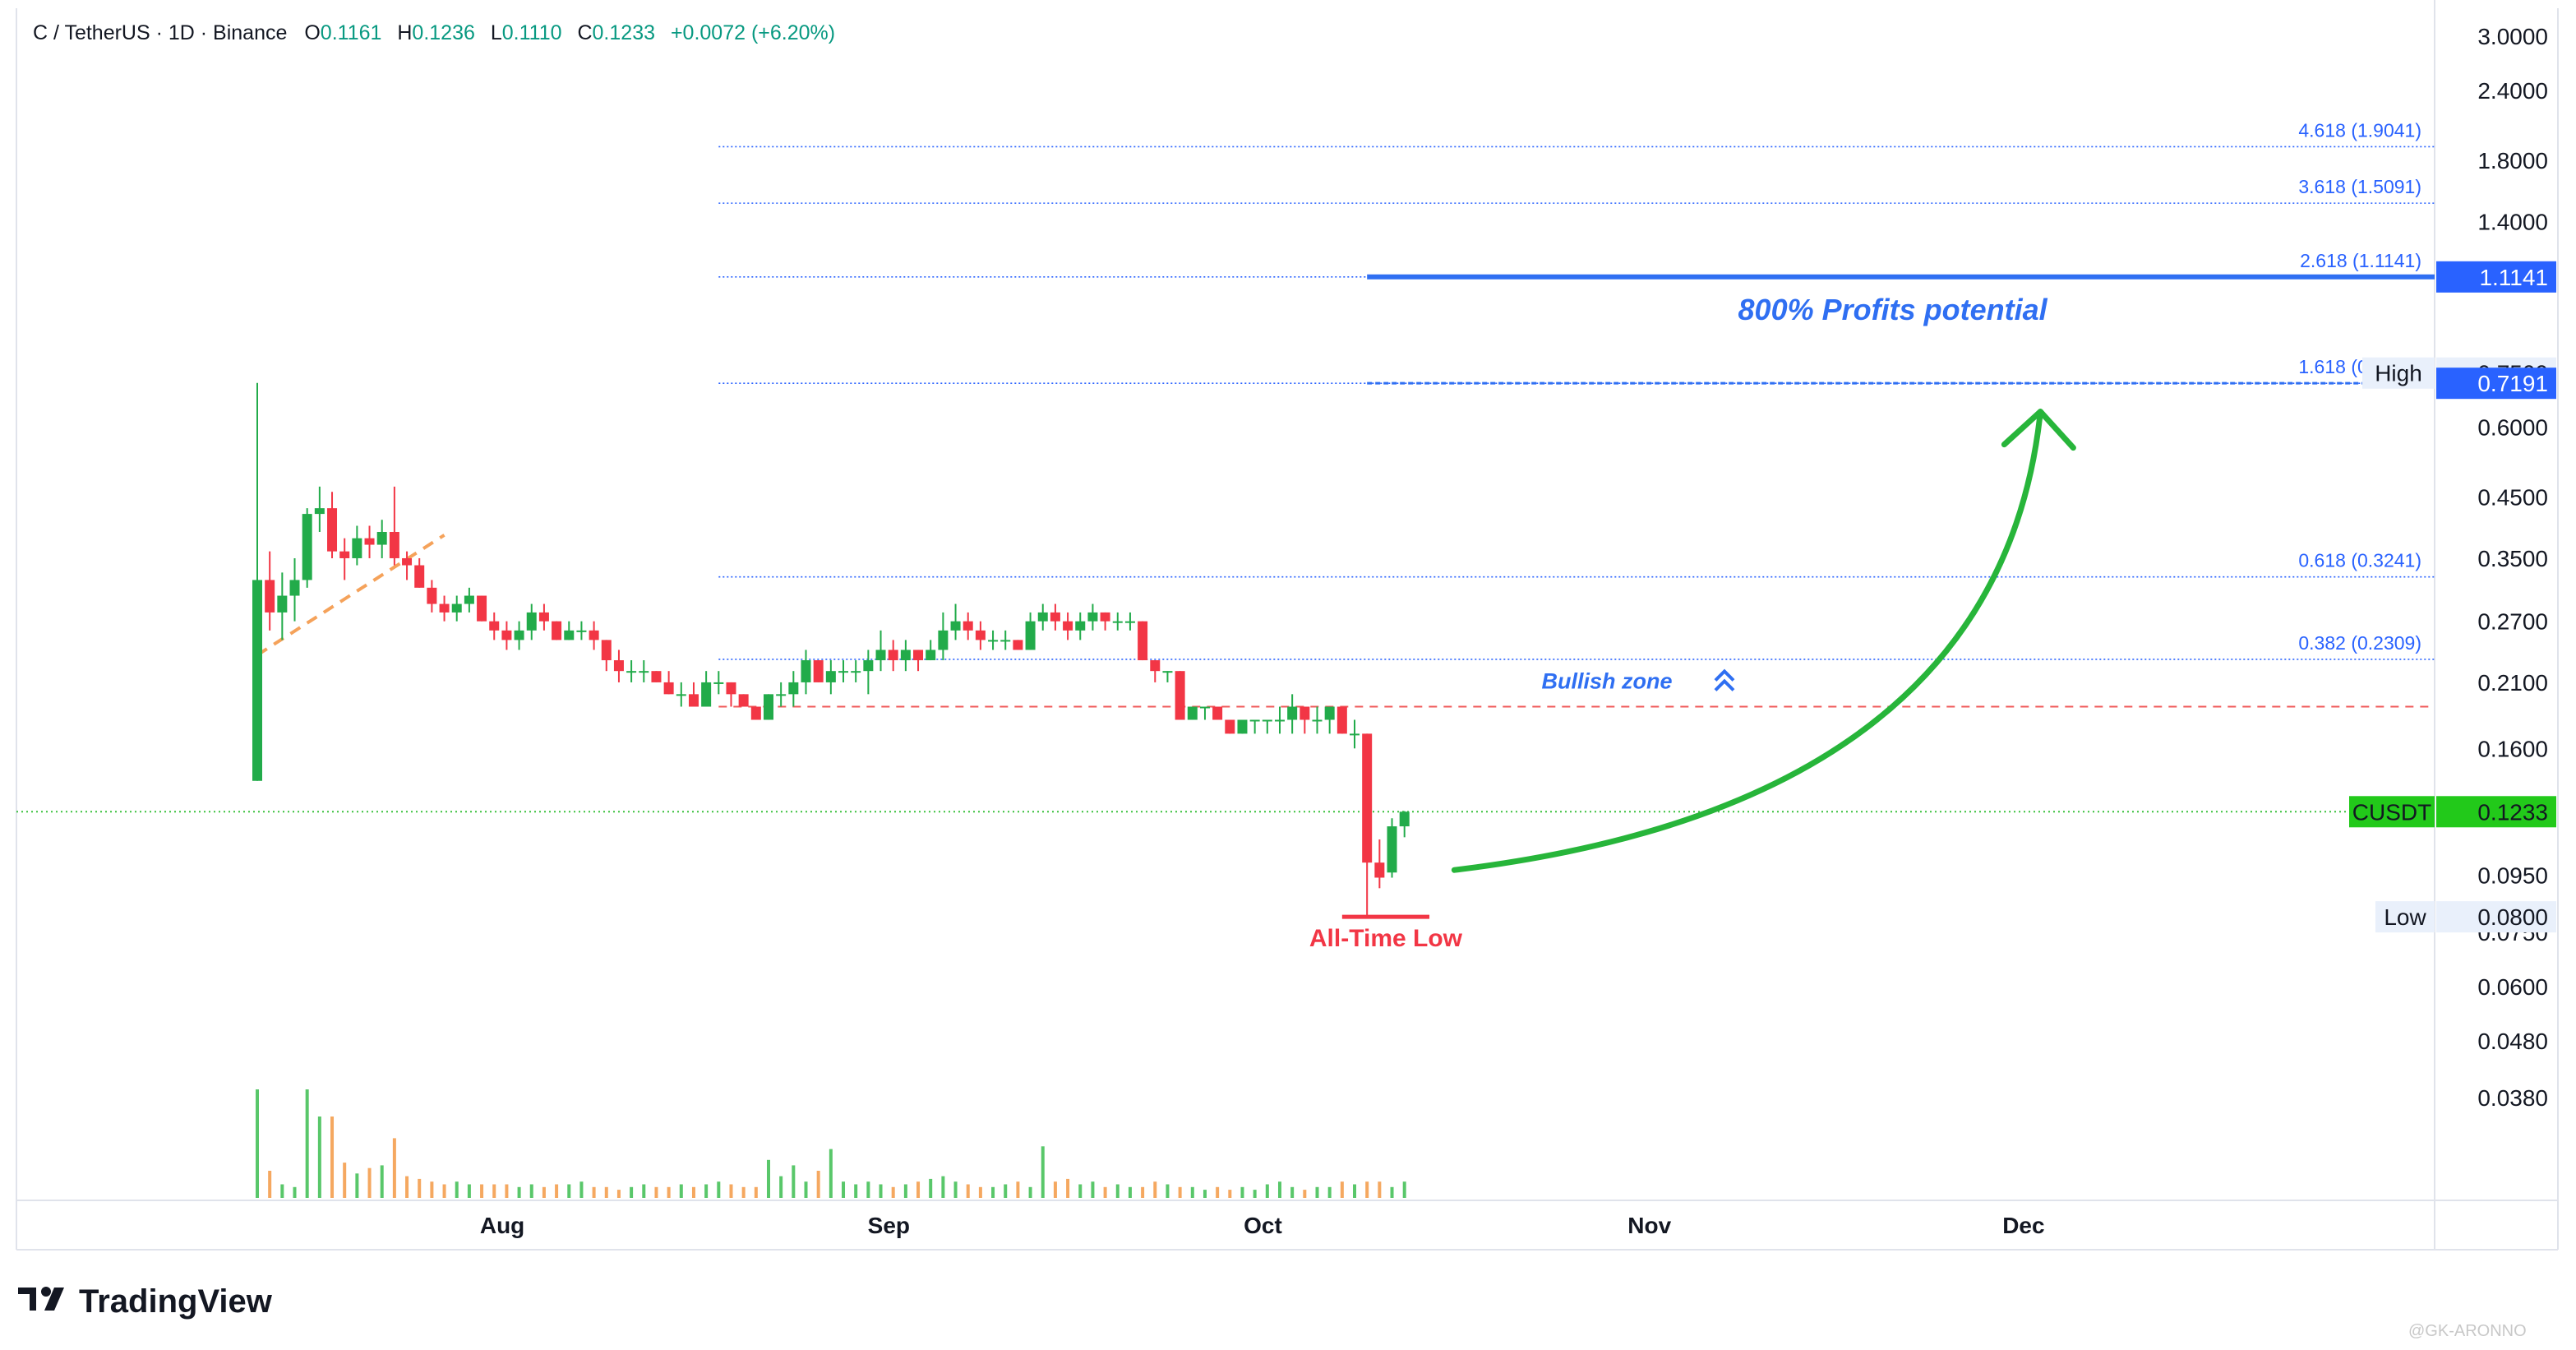  I want to click on tradingview-logo: TradingView, so click(145, 1301).